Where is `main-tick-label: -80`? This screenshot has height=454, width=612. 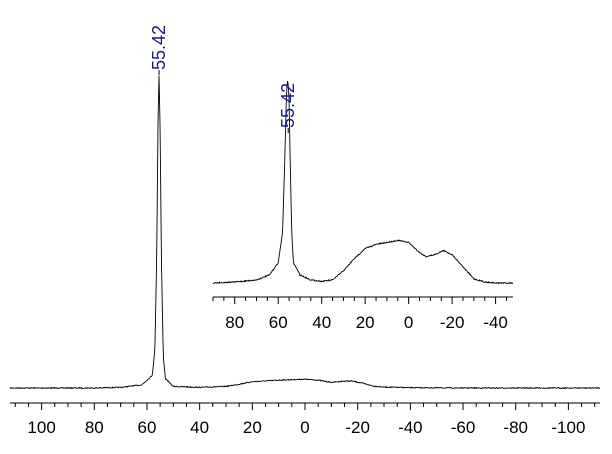 main-tick-label: -80 is located at coordinates (515, 427).